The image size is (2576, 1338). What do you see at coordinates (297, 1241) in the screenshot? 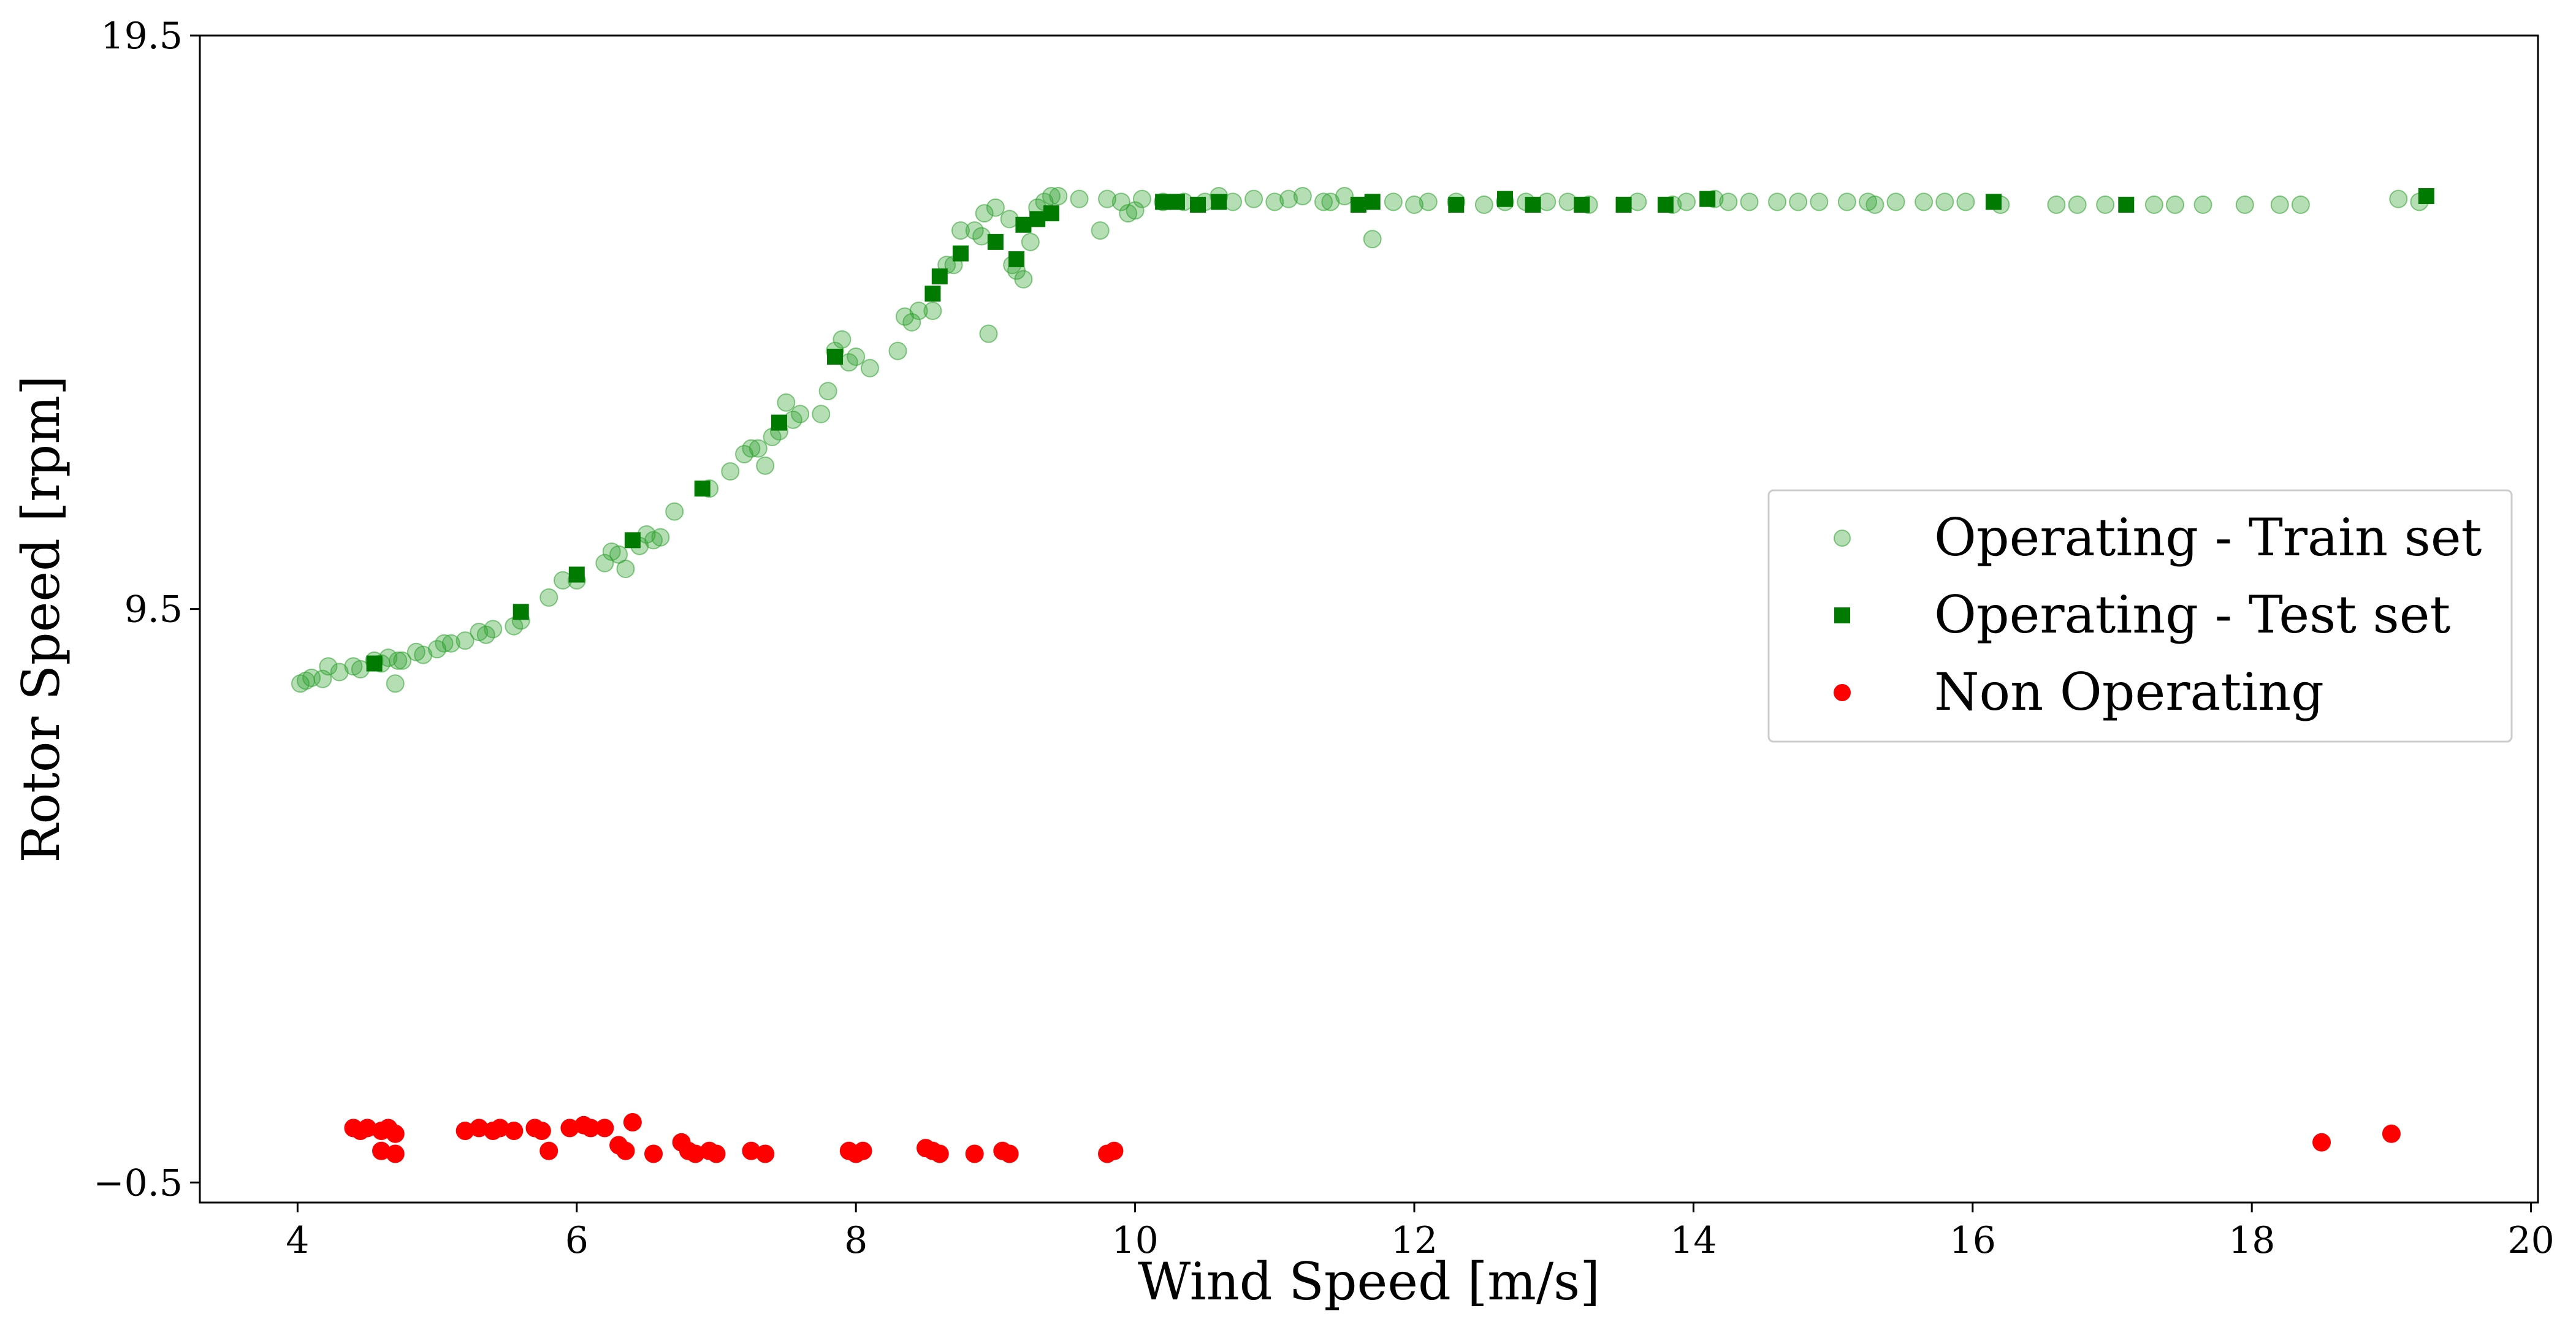
I see `x-tick-label: 4` at bounding box center [297, 1241].